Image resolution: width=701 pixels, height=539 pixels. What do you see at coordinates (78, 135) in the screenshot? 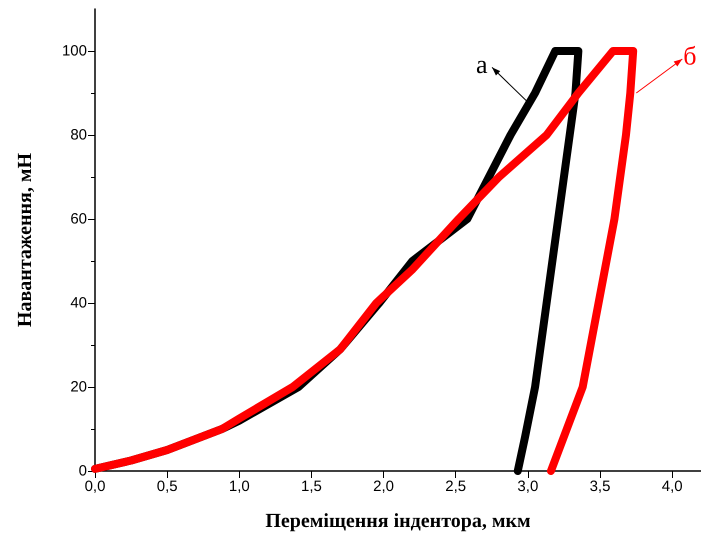
I see `y-tick-label: 80` at bounding box center [78, 135].